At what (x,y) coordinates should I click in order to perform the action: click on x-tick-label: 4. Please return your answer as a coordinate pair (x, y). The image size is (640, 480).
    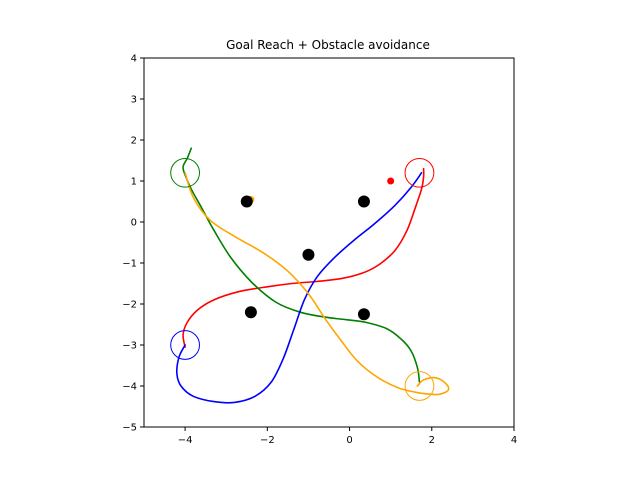
    Looking at the image, I should click on (514, 440).